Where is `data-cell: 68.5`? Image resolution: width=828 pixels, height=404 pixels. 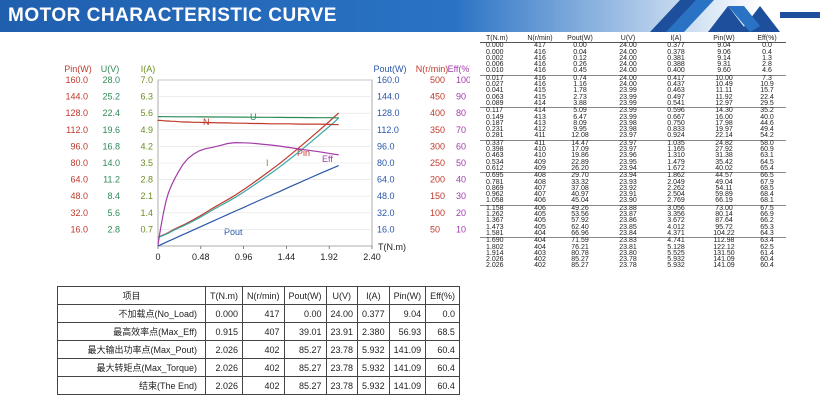
data-cell: 68.5 is located at coordinates (767, 188).